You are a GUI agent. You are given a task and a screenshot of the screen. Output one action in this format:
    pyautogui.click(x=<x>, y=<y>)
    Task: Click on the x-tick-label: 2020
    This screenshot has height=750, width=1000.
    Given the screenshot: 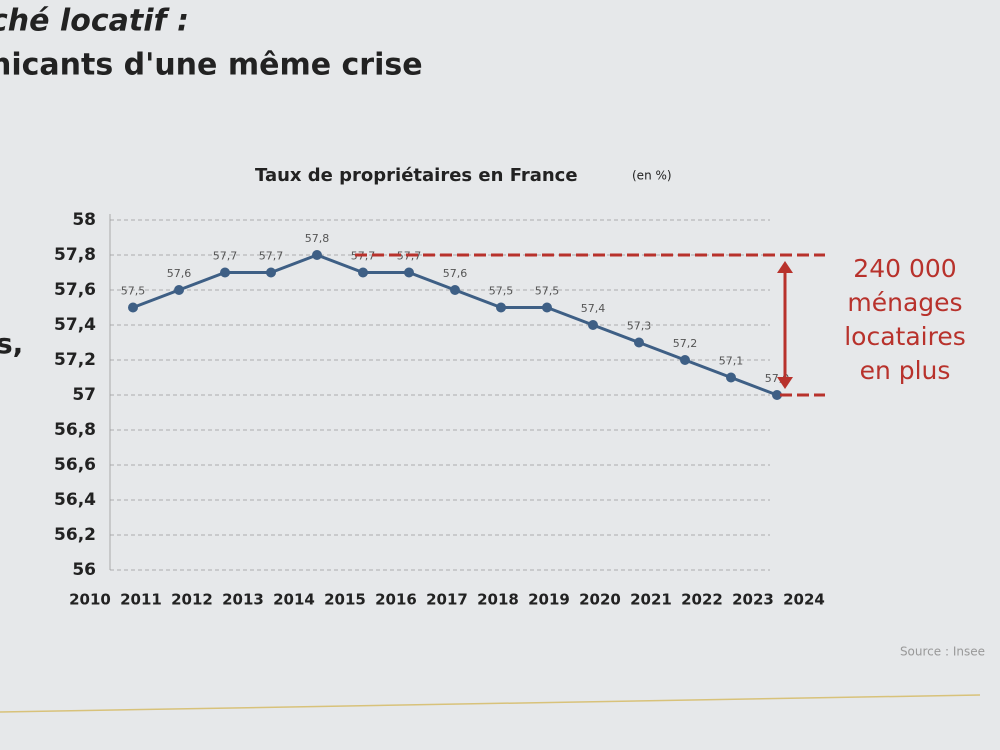 What is the action you would take?
    pyautogui.click(x=600, y=600)
    